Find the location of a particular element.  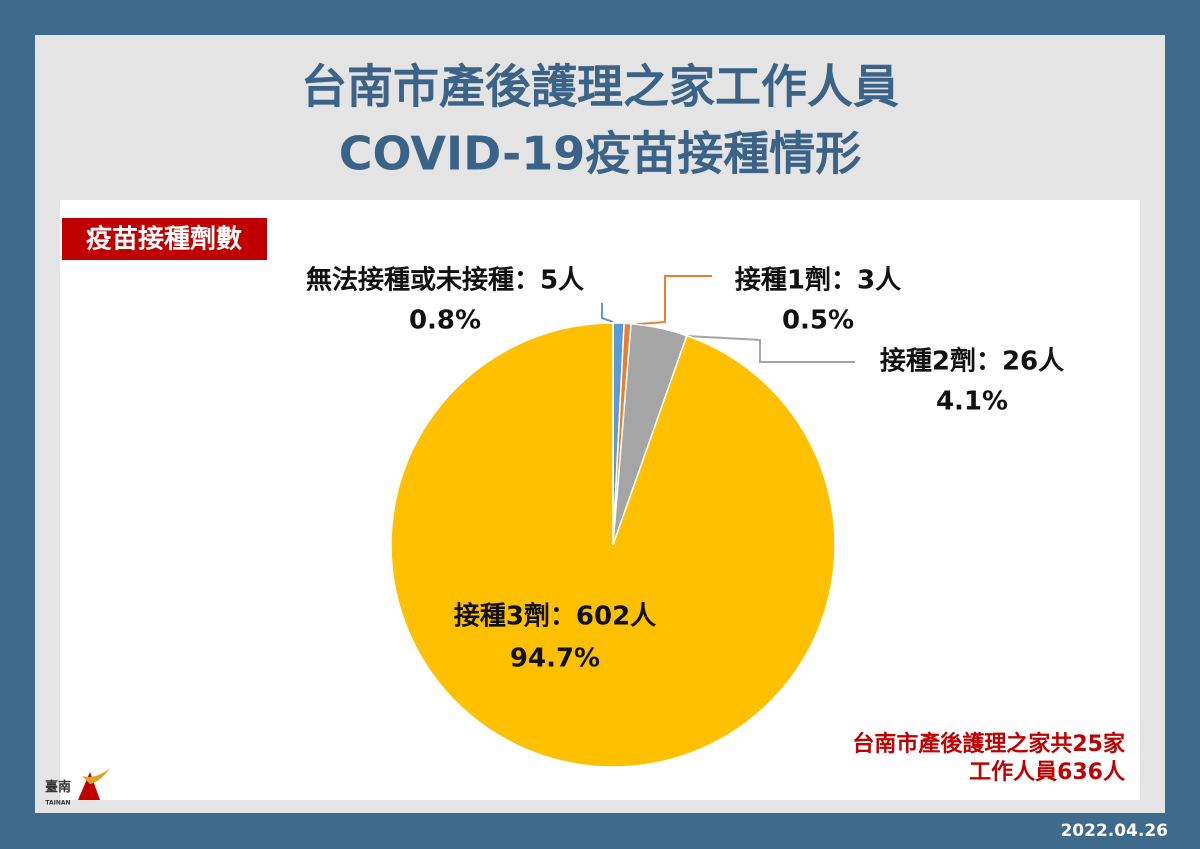

logo-sub: TAINAN is located at coordinates (57, 803).